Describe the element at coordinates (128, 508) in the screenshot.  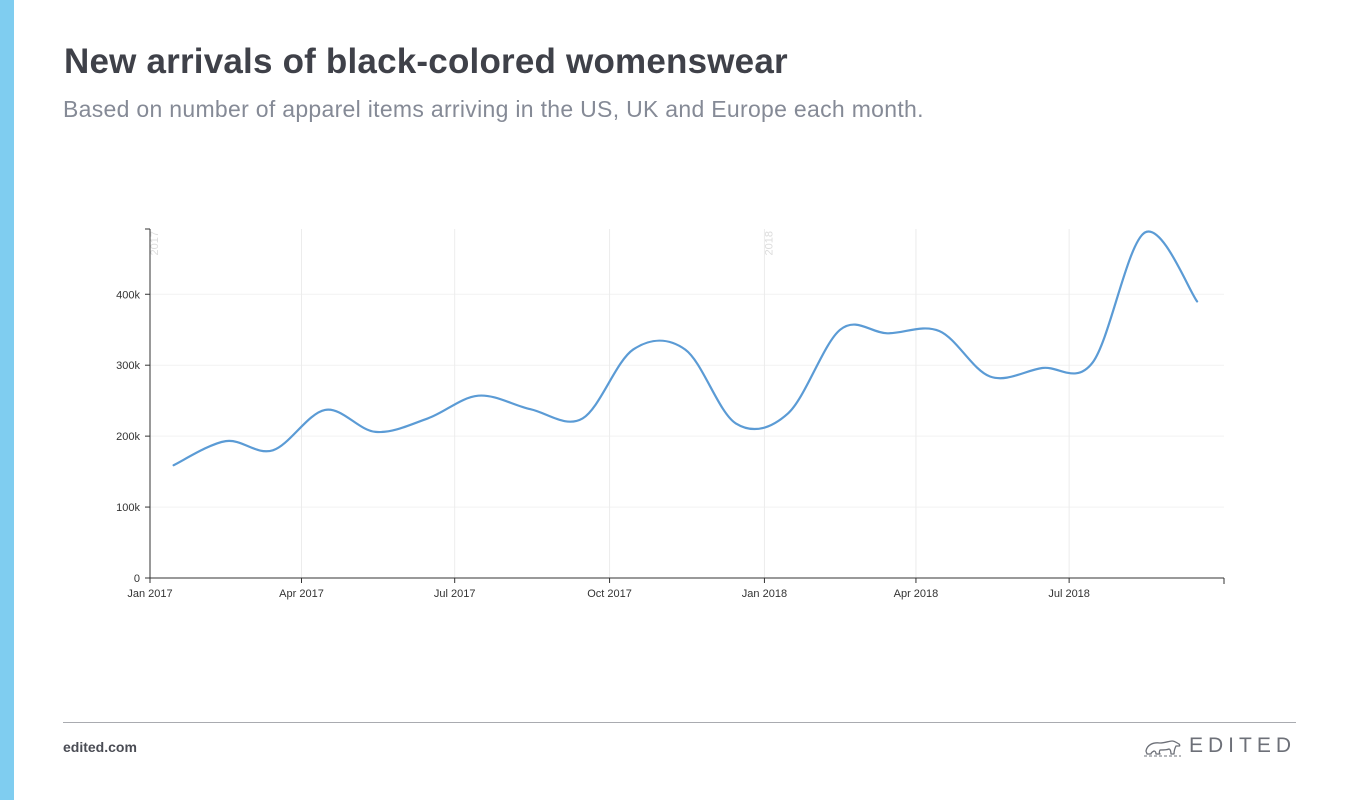
I see `y-tick-label: 100k` at that location.